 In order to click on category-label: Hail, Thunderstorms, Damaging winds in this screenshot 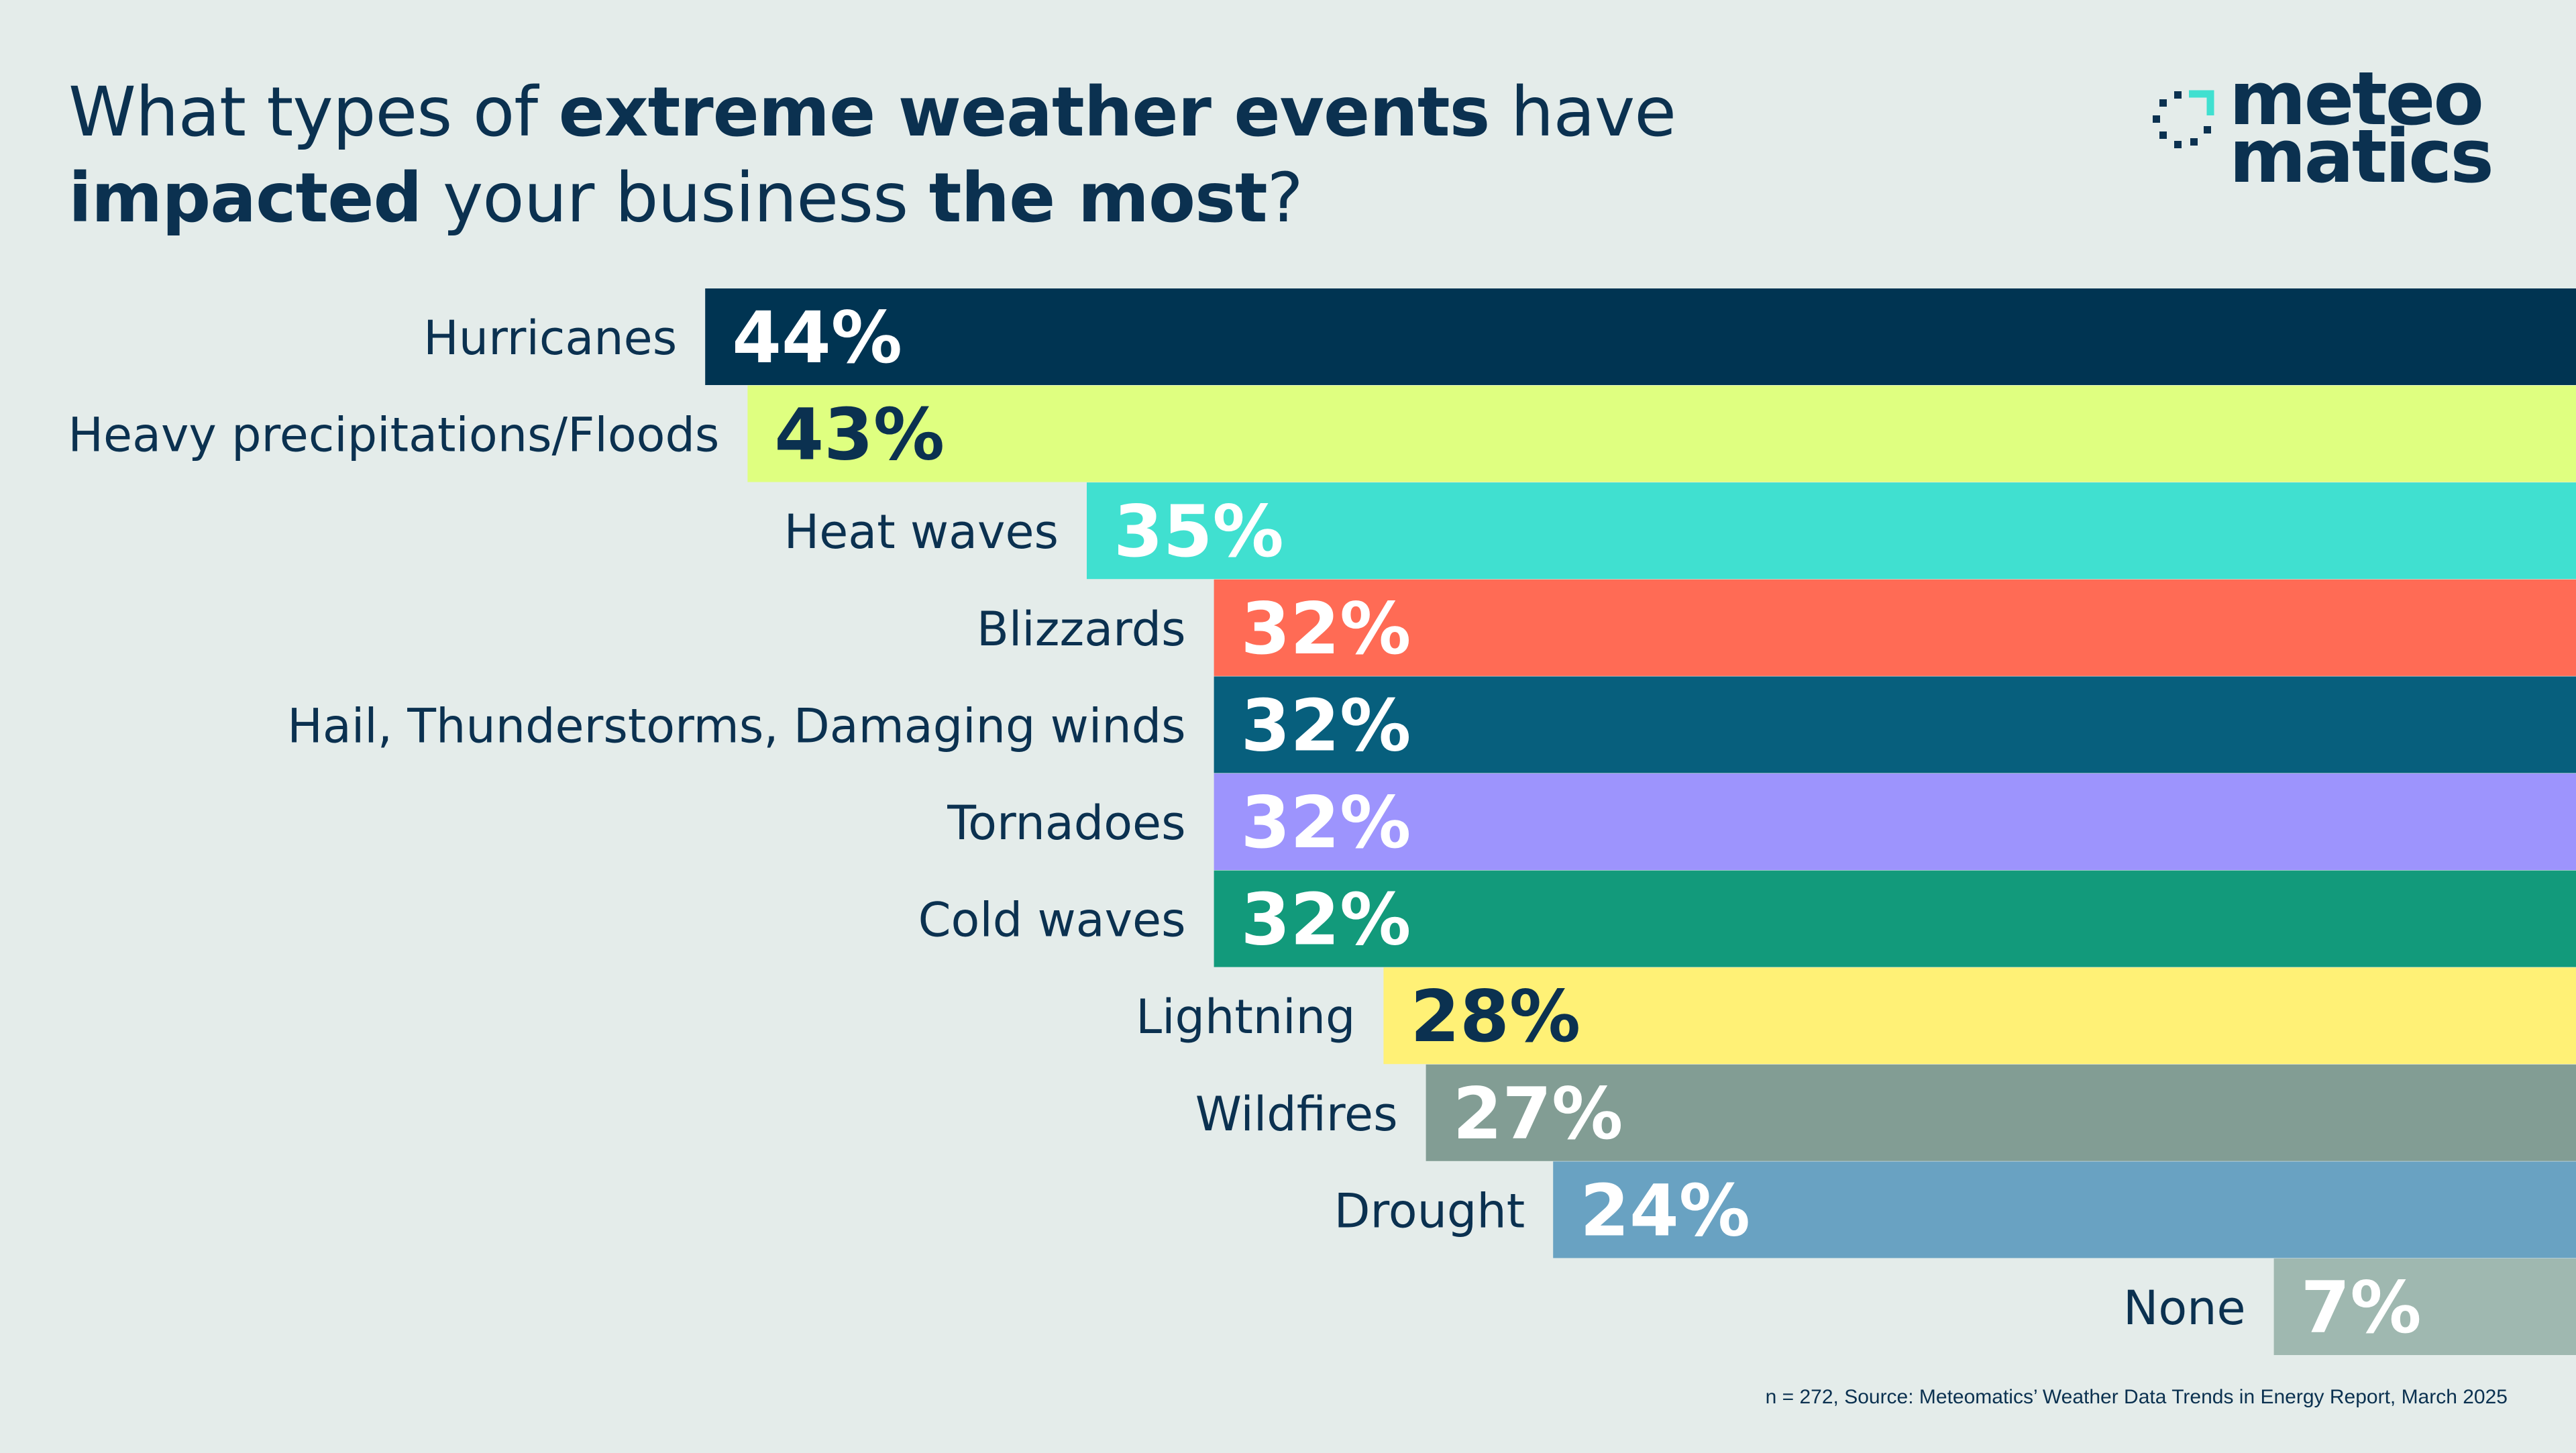, I will do `click(736, 725)`.